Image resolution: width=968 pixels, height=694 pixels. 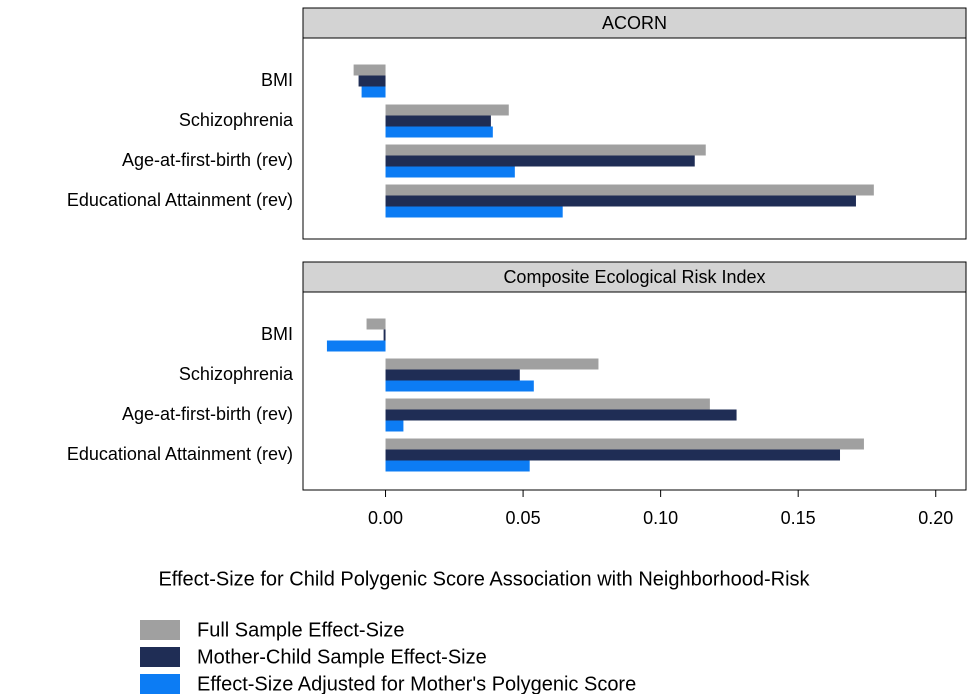 I want to click on panel-title: ACORN, so click(x=634, y=23).